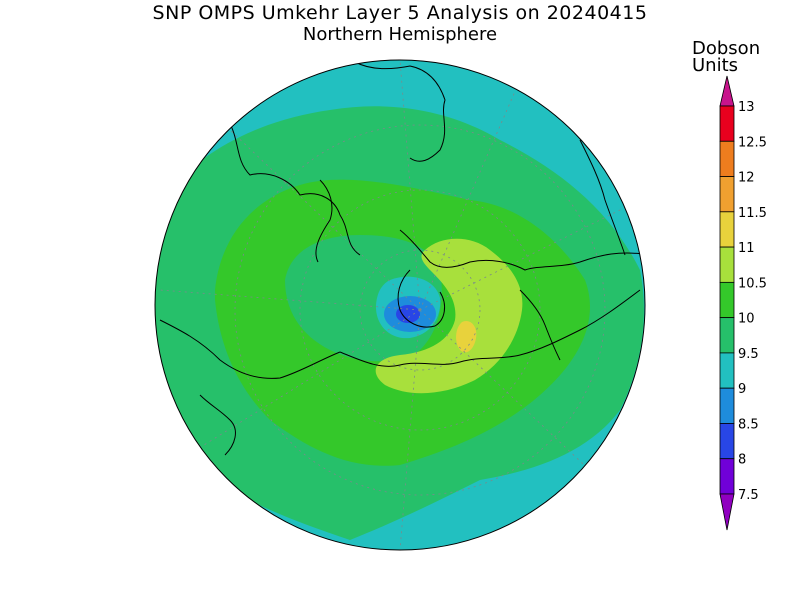 Image resolution: width=800 pixels, height=600 pixels. What do you see at coordinates (746, 178) in the screenshot?
I see `colorbar-tick-label: 12` at bounding box center [746, 178].